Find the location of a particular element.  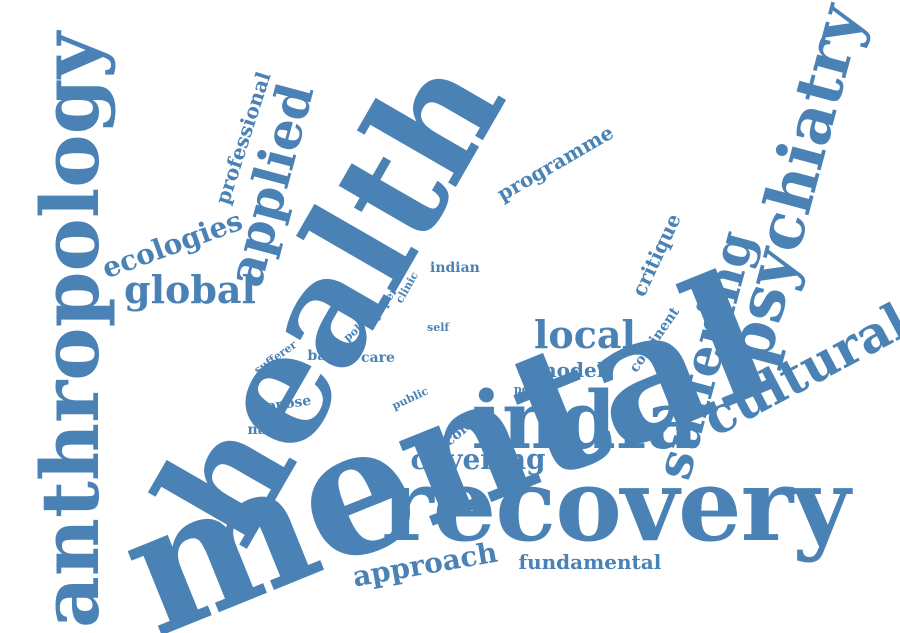

word-indian: indian is located at coordinates (455, 268).